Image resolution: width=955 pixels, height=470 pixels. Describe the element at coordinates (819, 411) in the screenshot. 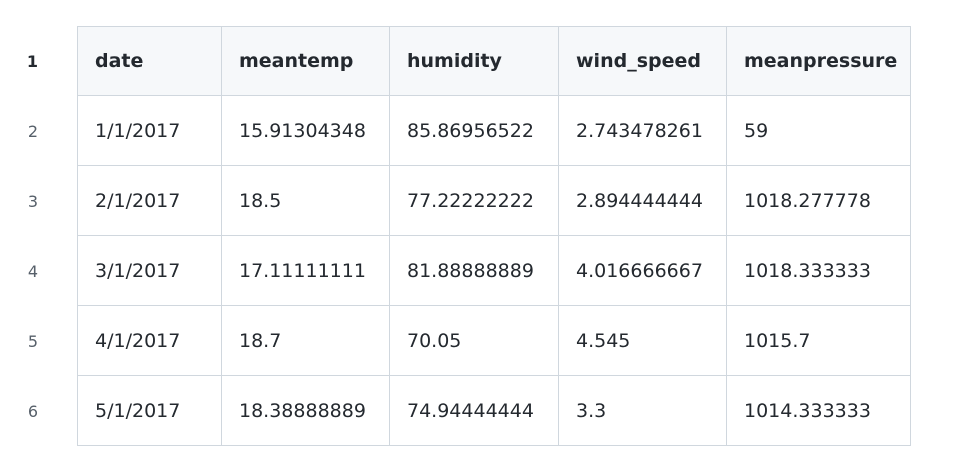

I see `table-cell: 1014.333333` at that location.